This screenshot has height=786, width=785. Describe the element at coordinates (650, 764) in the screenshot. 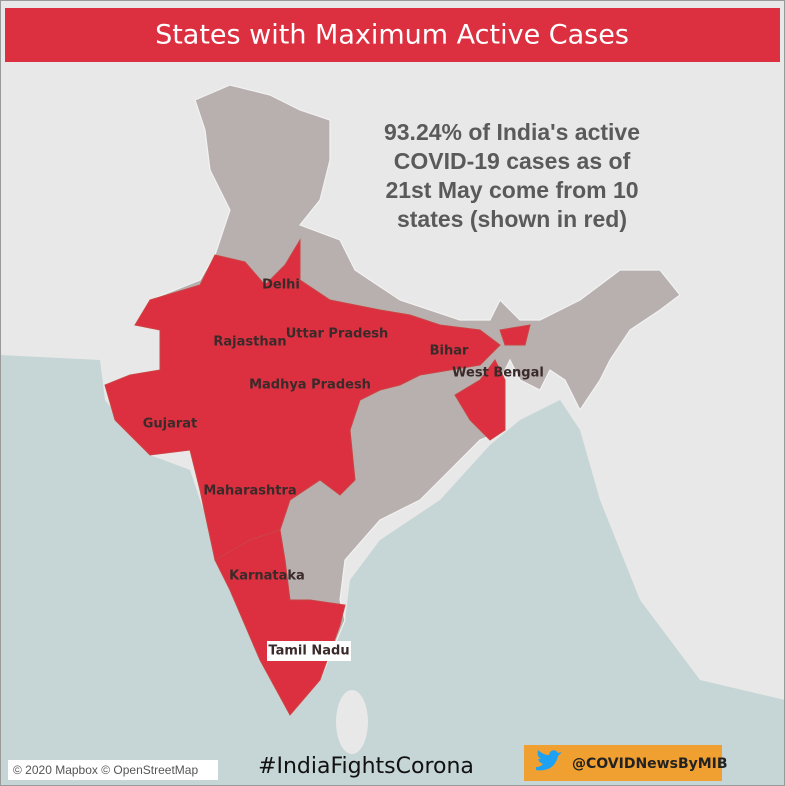

I see `handle: @COVIDNewsByMIB` at that location.